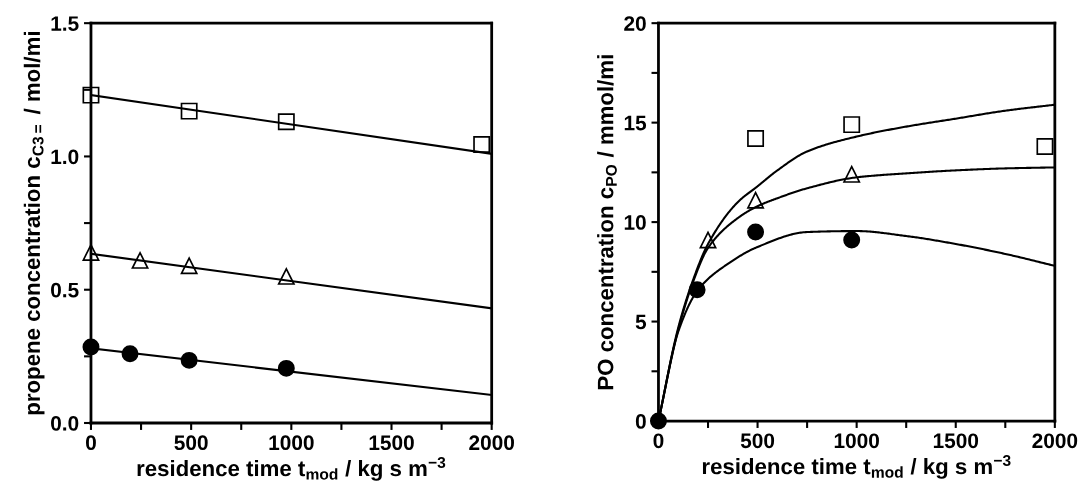 This screenshot has height=493, width=1083. What do you see at coordinates (65, 157) in the screenshot?
I see `y-tick-label: 1.0` at bounding box center [65, 157].